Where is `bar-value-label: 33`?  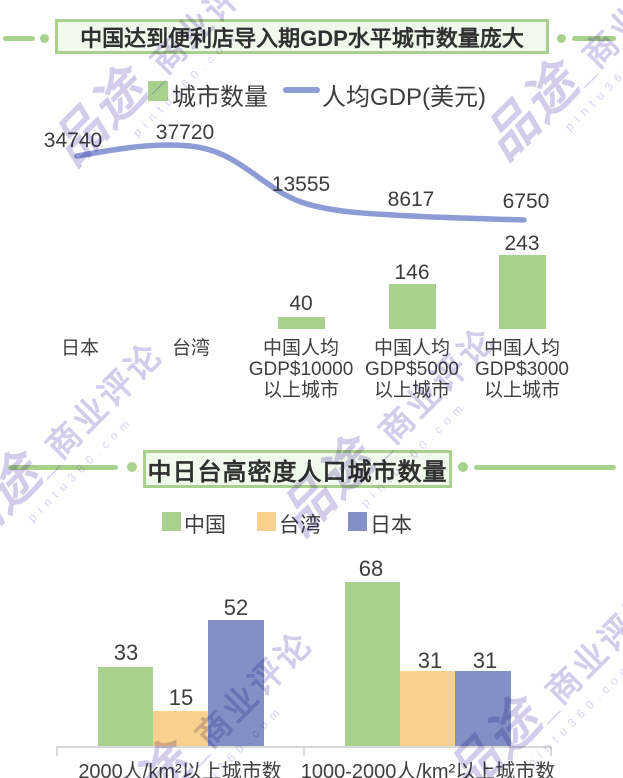
bar-value-label: 33 is located at coordinates (126, 652).